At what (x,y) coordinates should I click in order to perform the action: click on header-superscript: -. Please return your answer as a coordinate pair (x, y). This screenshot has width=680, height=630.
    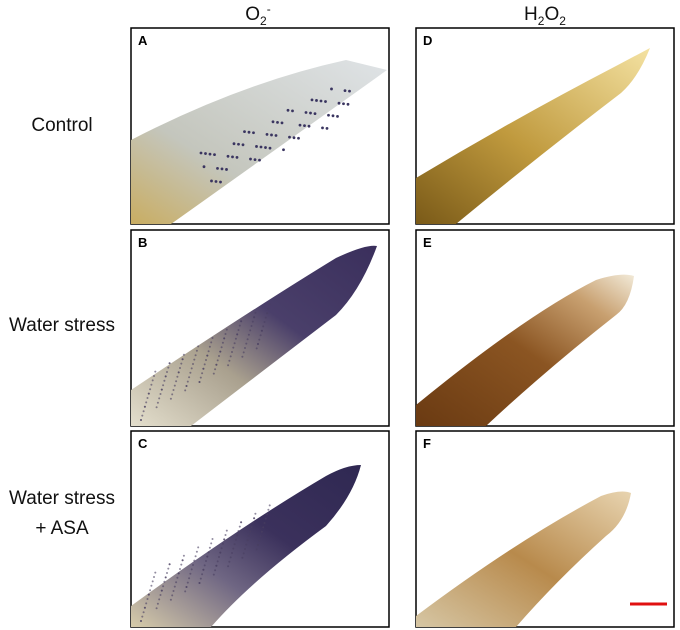
    Looking at the image, I should click on (269, 9).